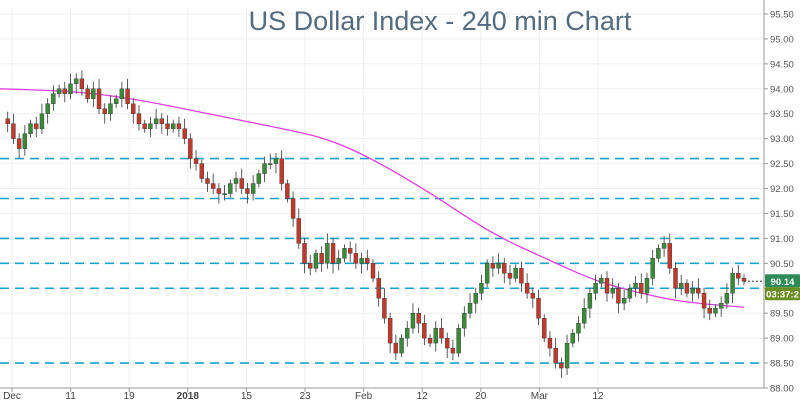 Image resolution: width=800 pixels, height=400 pixels. I want to click on y-tick-label: 93.00, so click(782, 139).